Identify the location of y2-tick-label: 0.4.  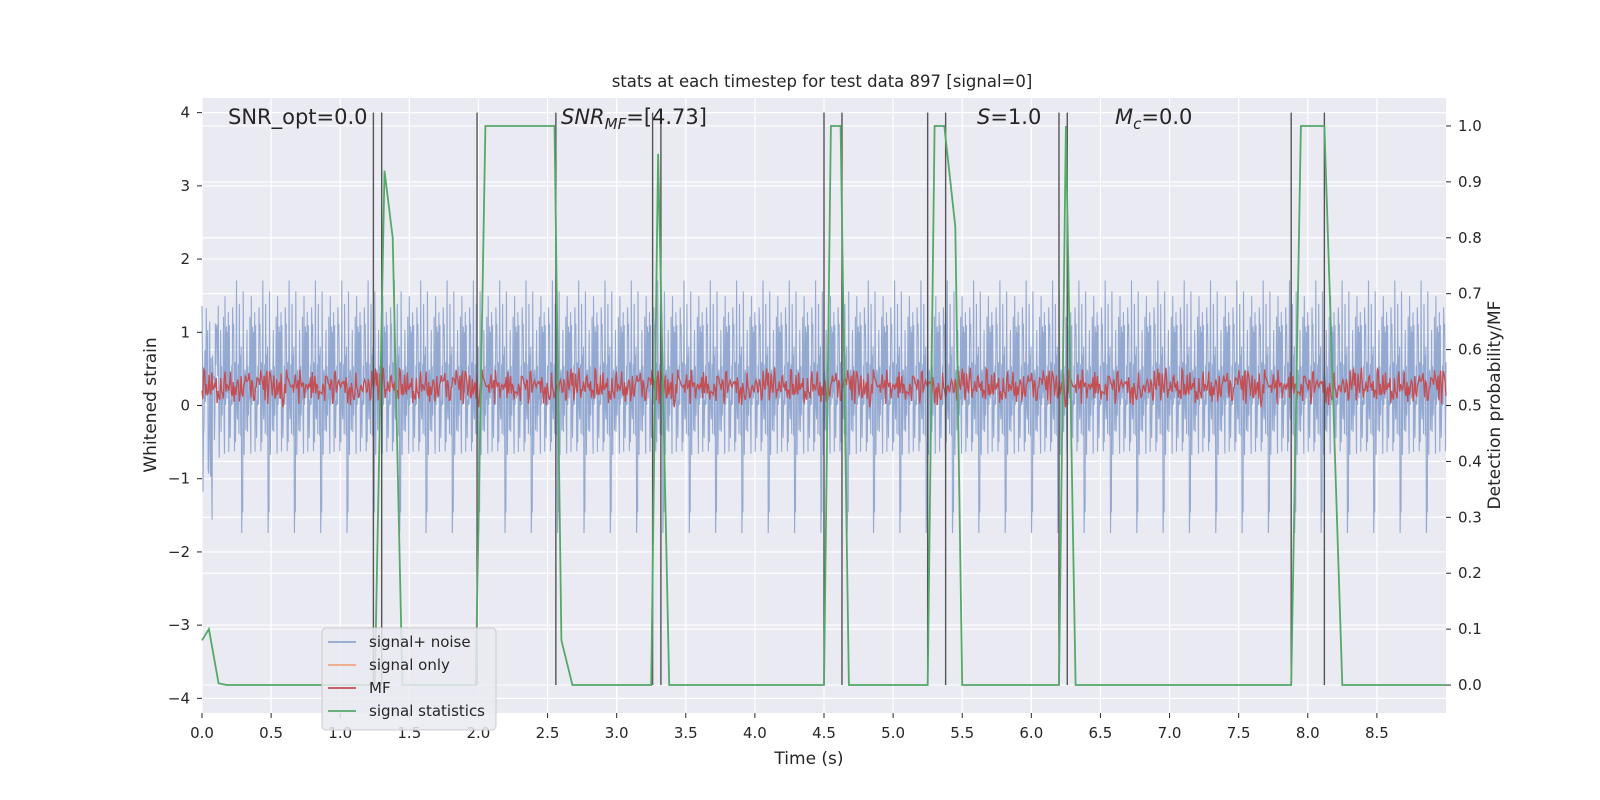
(1470, 461).